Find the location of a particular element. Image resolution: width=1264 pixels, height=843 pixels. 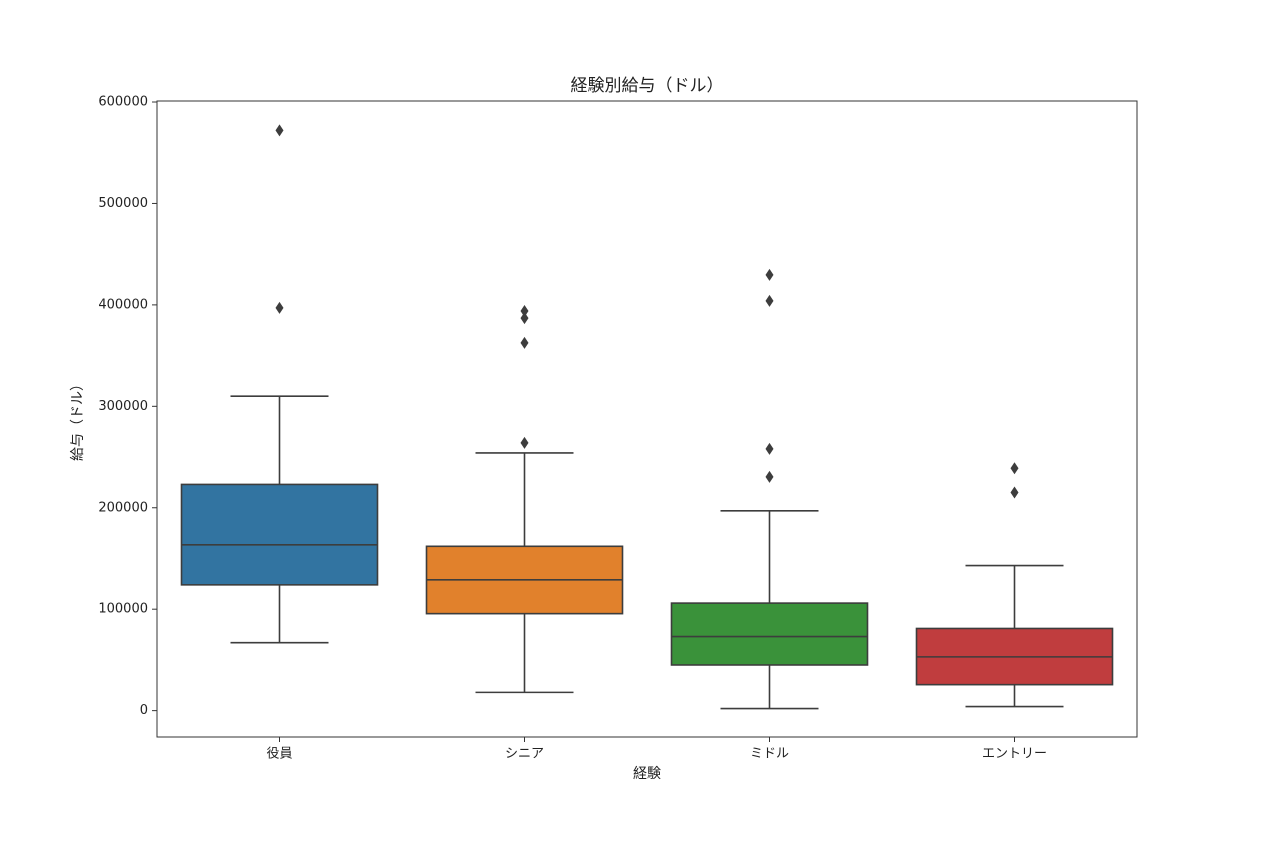

y-tick-label: 300000 is located at coordinates (123, 406).